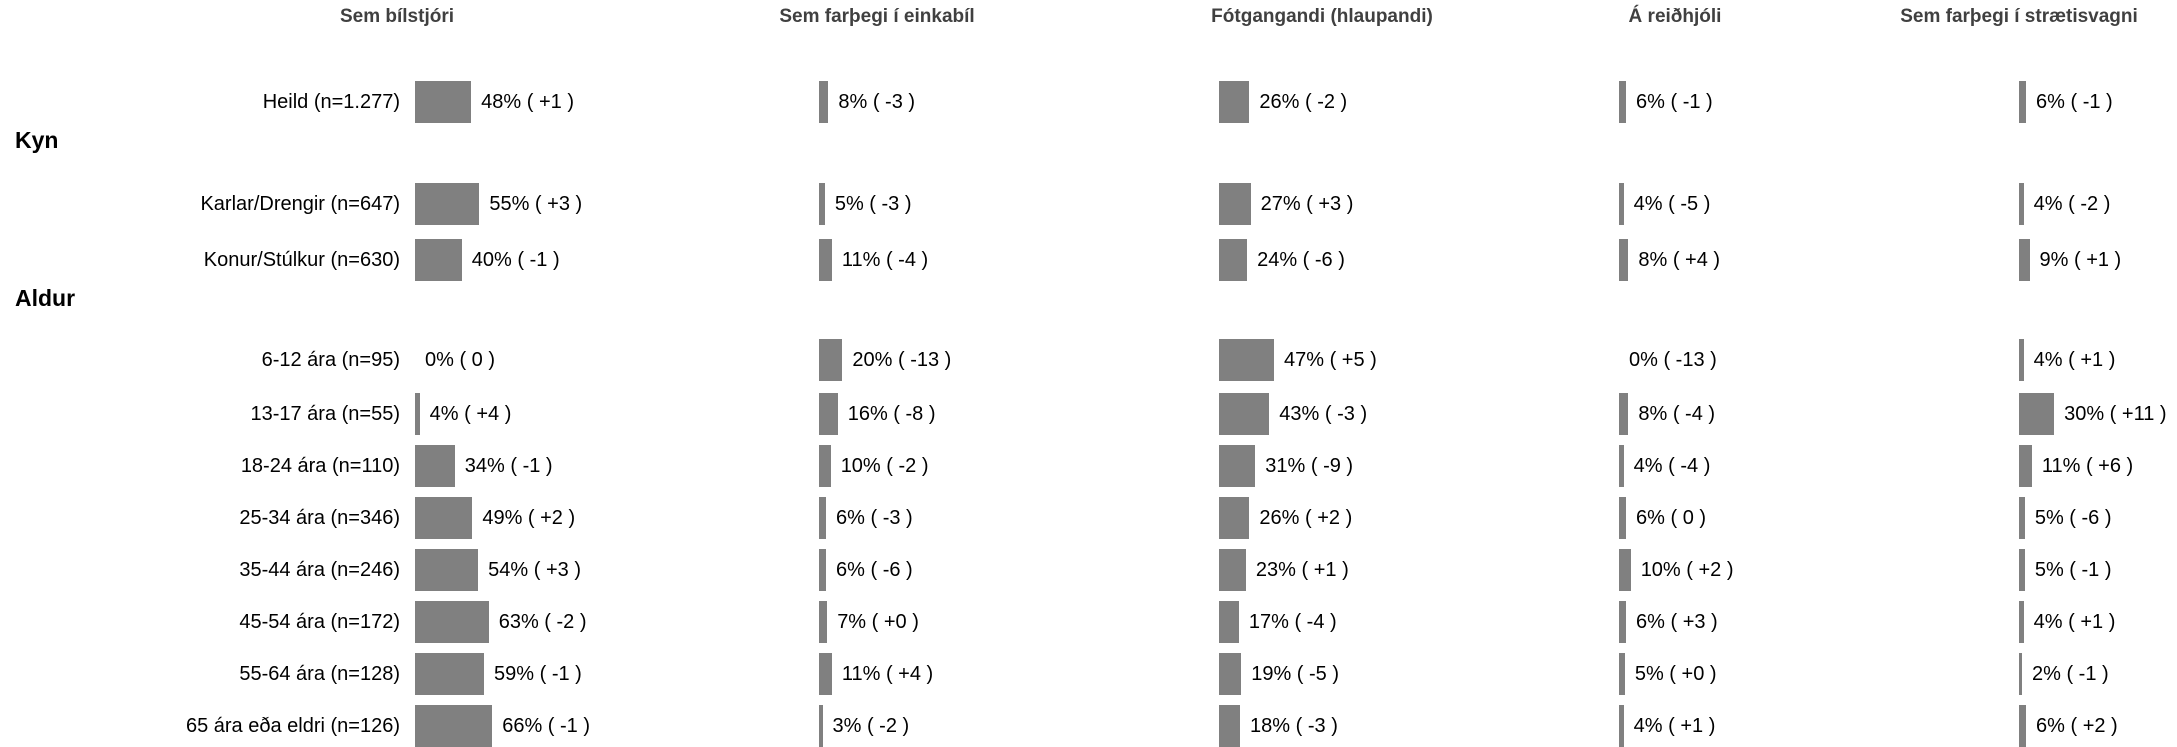 The width and height of the screenshot is (2177, 747). Describe the element at coordinates (1307, 204) in the screenshot. I see `data-label: 27% ( +3 )` at that location.